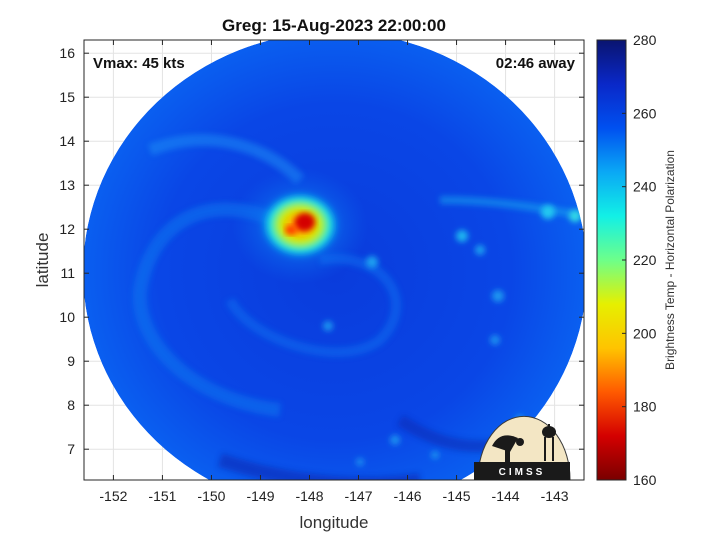 The width and height of the screenshot is (720, 540). Describe the element at coordinates (162, 496) in the screenshot. I see `x-tick-label: -151` at that location.